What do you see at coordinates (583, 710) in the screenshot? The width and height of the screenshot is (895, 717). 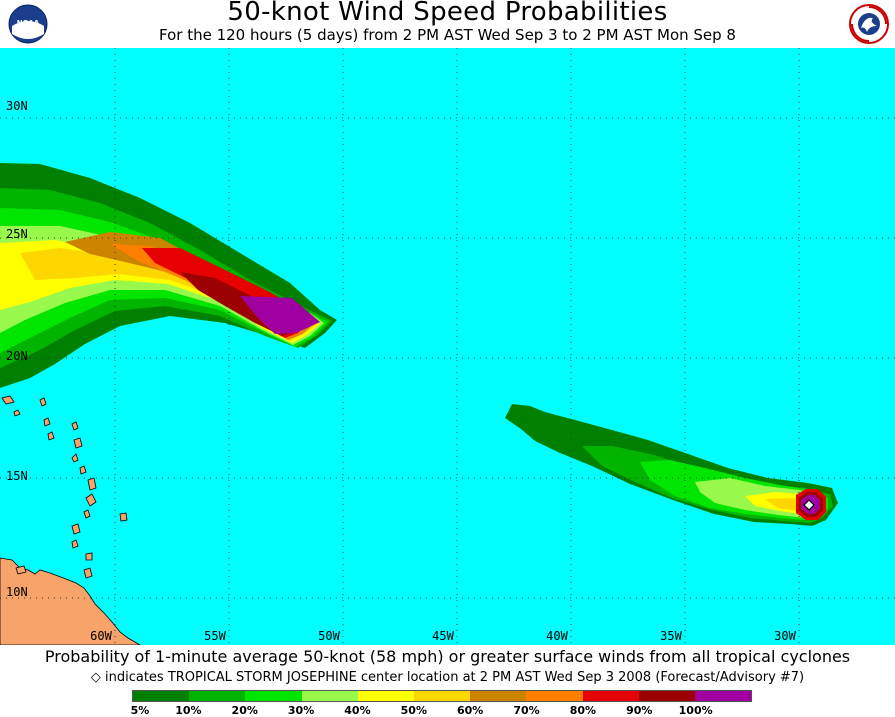 I see `legend-label-8: 80%` at bounding box center [583, 710].